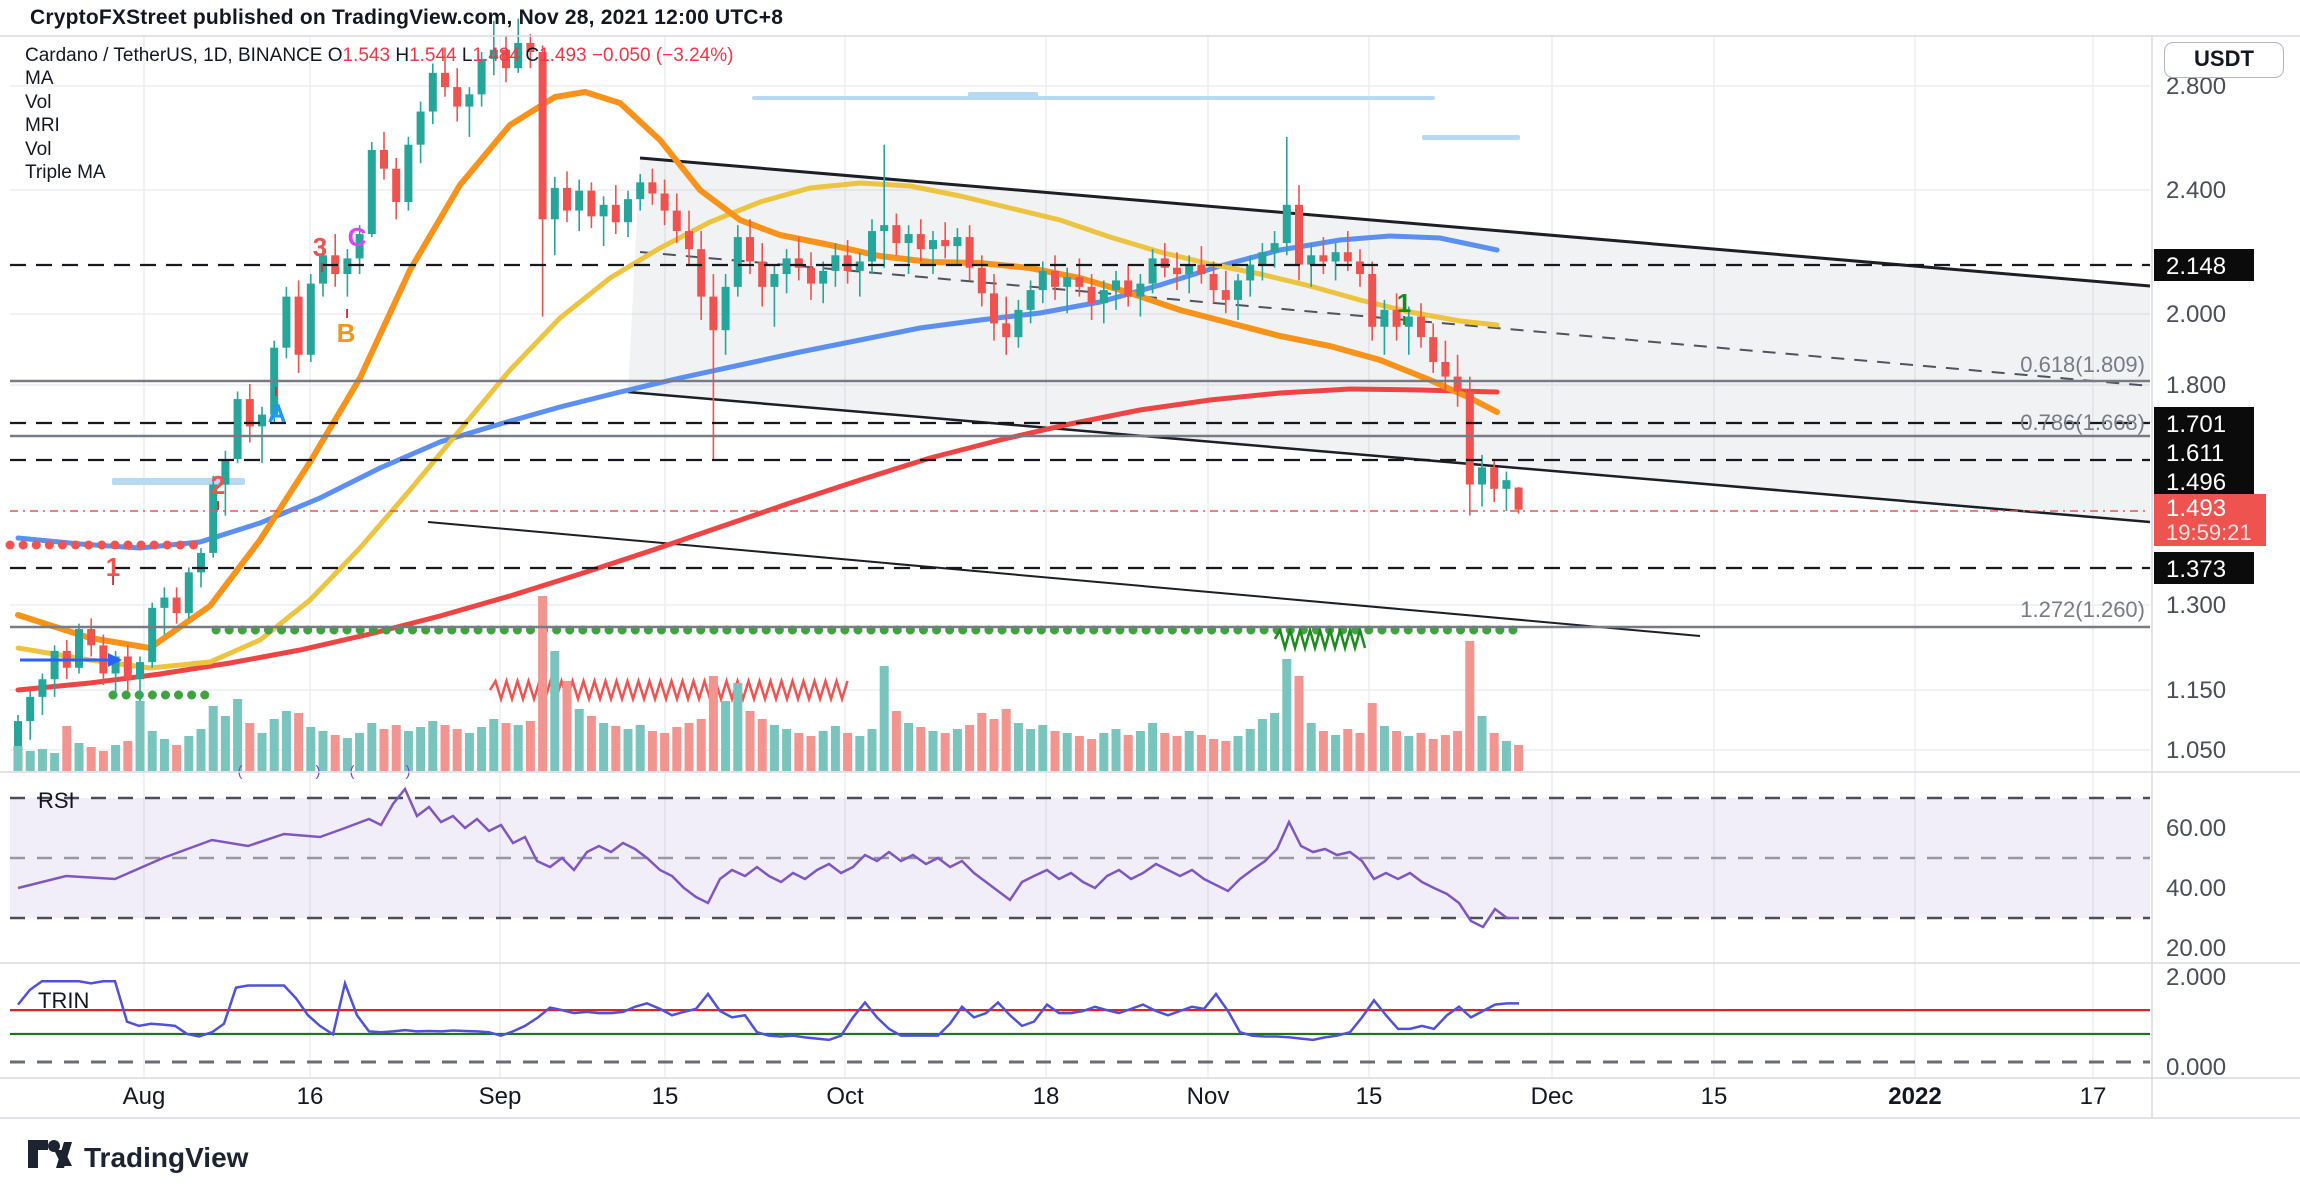 The height and width of the screenshot is (1200, 2300). What do you see at coordinates (115, 660) in the screenshot?
I see `trend-arrow-head` at bounding box center [115, 660].